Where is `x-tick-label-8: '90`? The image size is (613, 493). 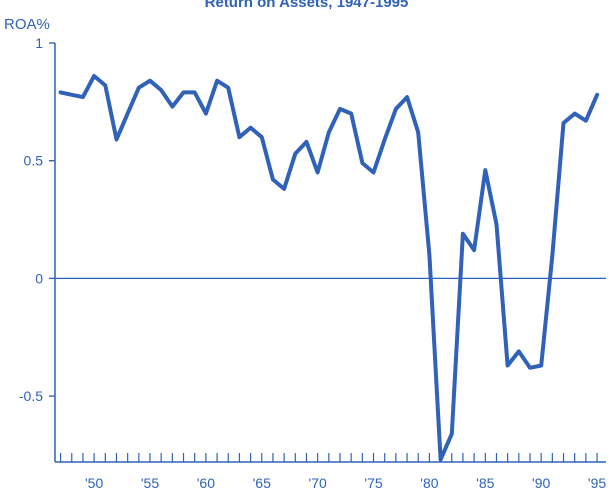
x-tick-label-8: '90 is located at coordinates (541, 483).